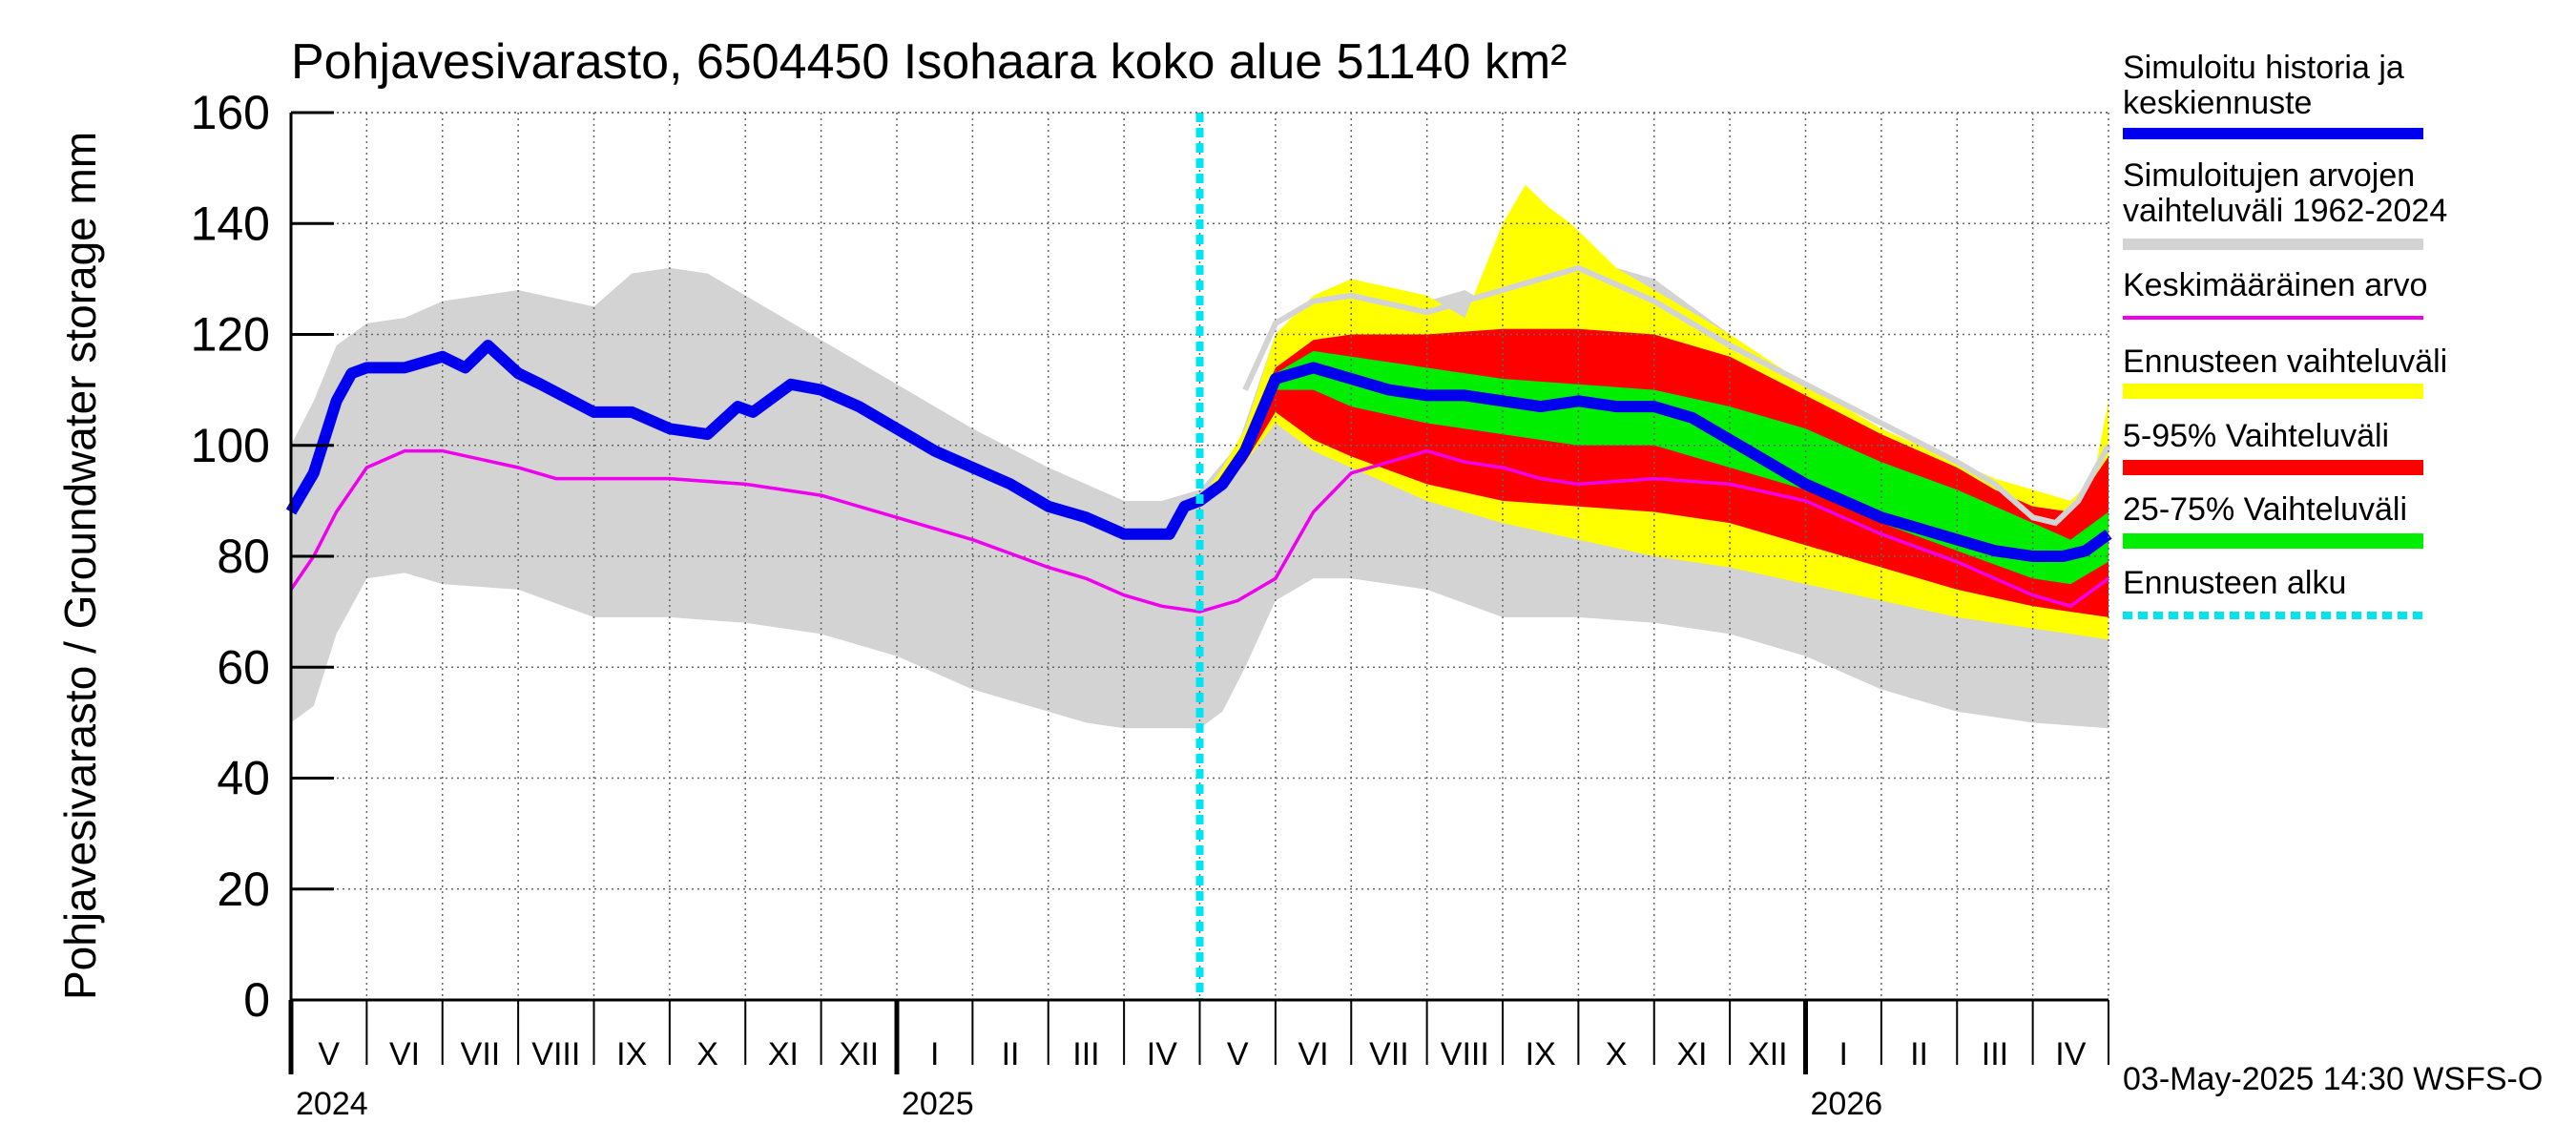 This screenshot has width=2576, height=1145. I want to click on legend-label: Simuloitu historia ja keskiennuste, so click(2263, 86).